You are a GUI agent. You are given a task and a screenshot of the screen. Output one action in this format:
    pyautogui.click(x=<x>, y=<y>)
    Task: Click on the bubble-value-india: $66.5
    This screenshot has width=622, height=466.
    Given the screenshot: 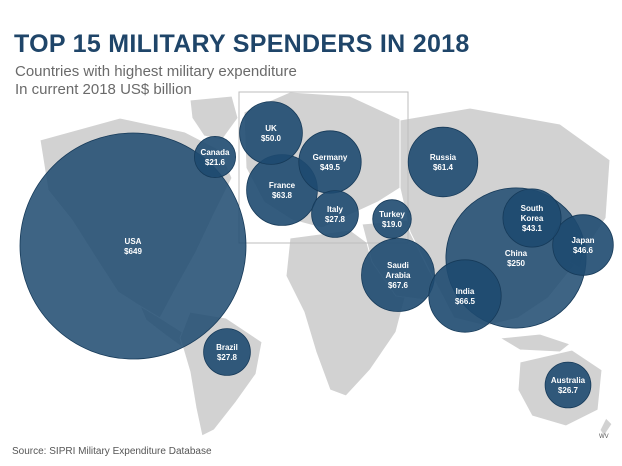 What is the action you would take?
    pyautogui.click(x=465, y=301)
    